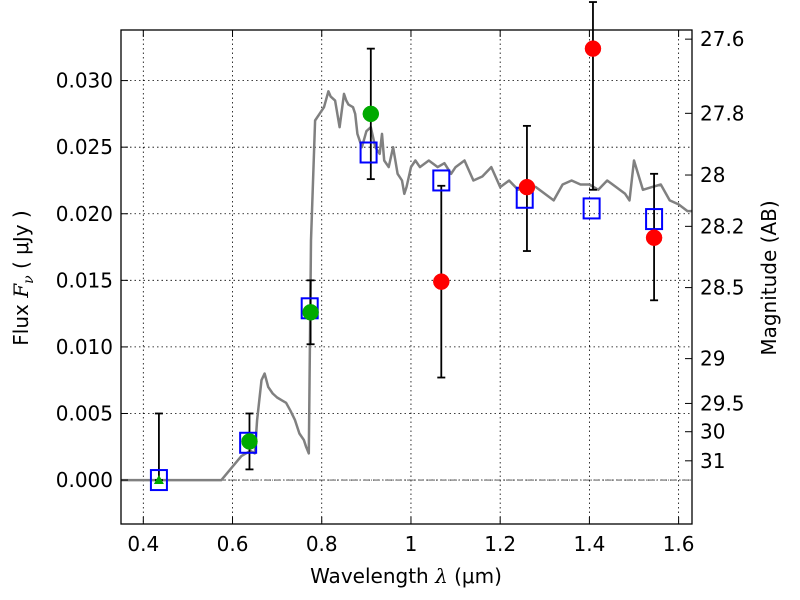 This screenshot has width=800, height=600. Describe the element at coordinates (322, 544) in the screenshot. I see `x-tick-label: 0.8` at that location.